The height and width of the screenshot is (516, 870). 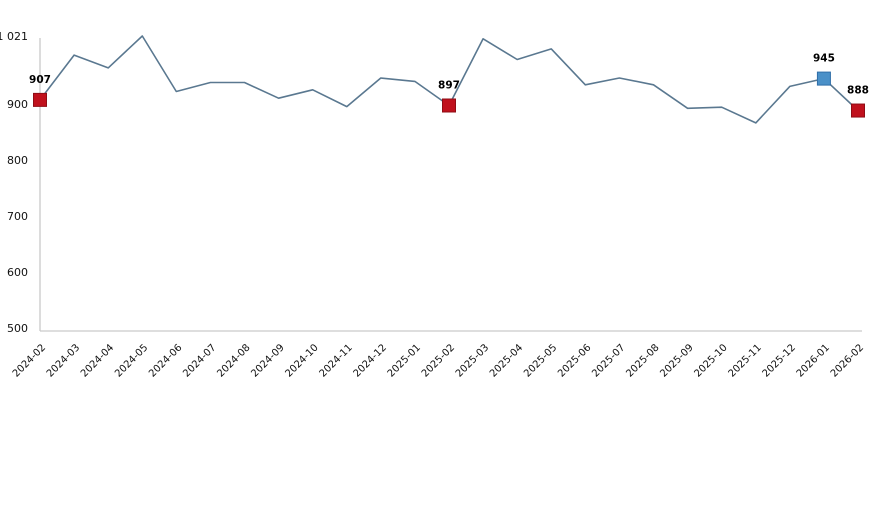 What do you see at coordinates (824, 59) in the screenshot?
I see `data-label: 945` at bounding box center [824, 59].